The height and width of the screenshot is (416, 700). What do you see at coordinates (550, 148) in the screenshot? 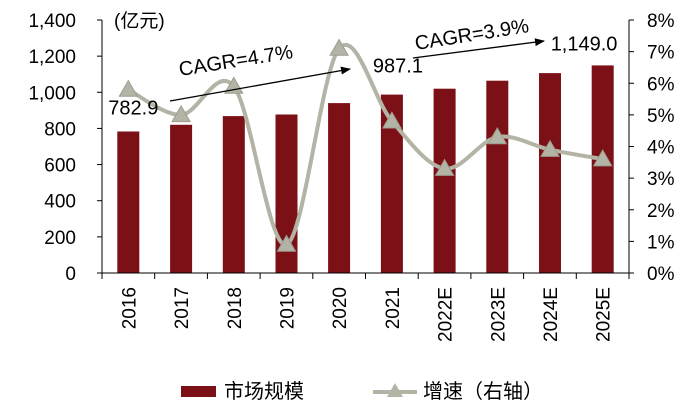
I see `growth-marker-2024E` at bounding box center [550, 148].